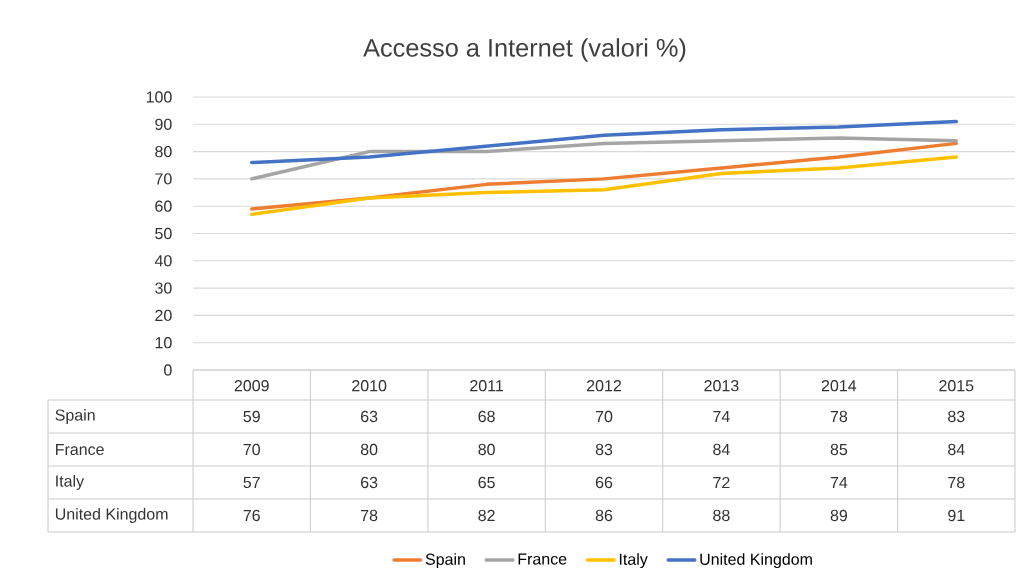 This screenshot has height=582, width=1025. Describe the element at coordinates (839, 515) in the screenshot. I see `data-label: 89` at that location.